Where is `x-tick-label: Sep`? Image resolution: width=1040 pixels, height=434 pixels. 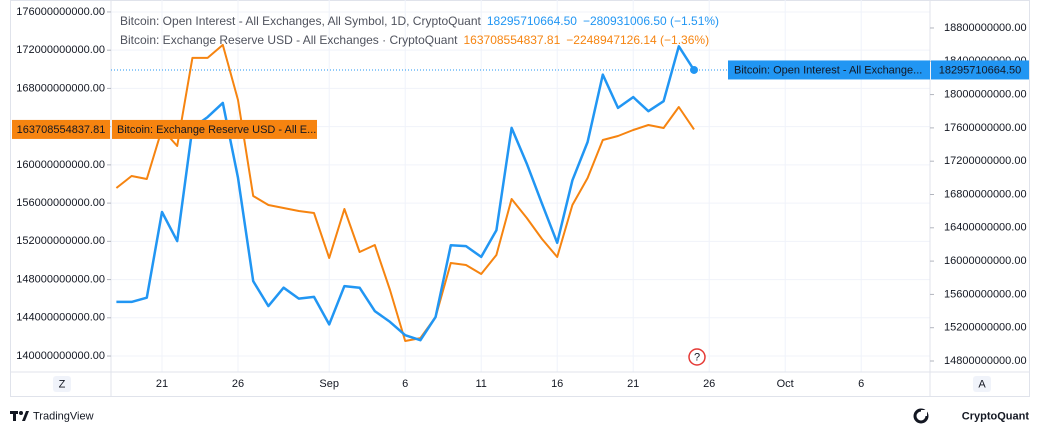
x-tick-label: Sep is located at coordinates (329, 384).